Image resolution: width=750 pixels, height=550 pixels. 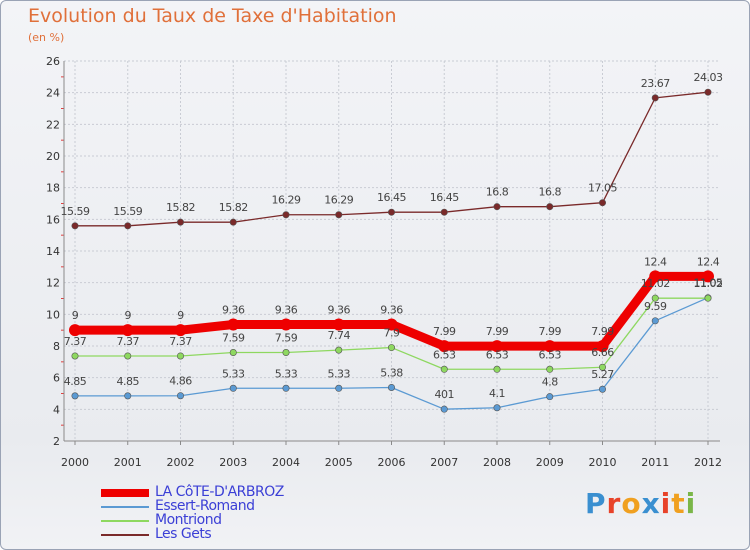 I want to click on data-label: 11.02, so click(x=708, y=283).